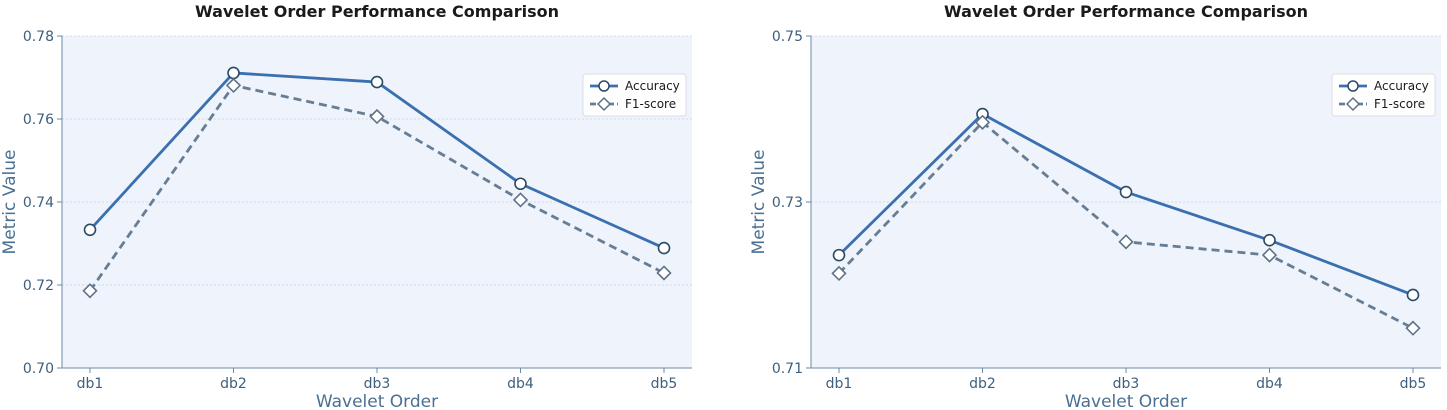 The height and width of the screenshot is (410, 1447). Describe the element at coordinates (38, 369) in the screenshot. I see `y-tick-label: 0.70` at that location.